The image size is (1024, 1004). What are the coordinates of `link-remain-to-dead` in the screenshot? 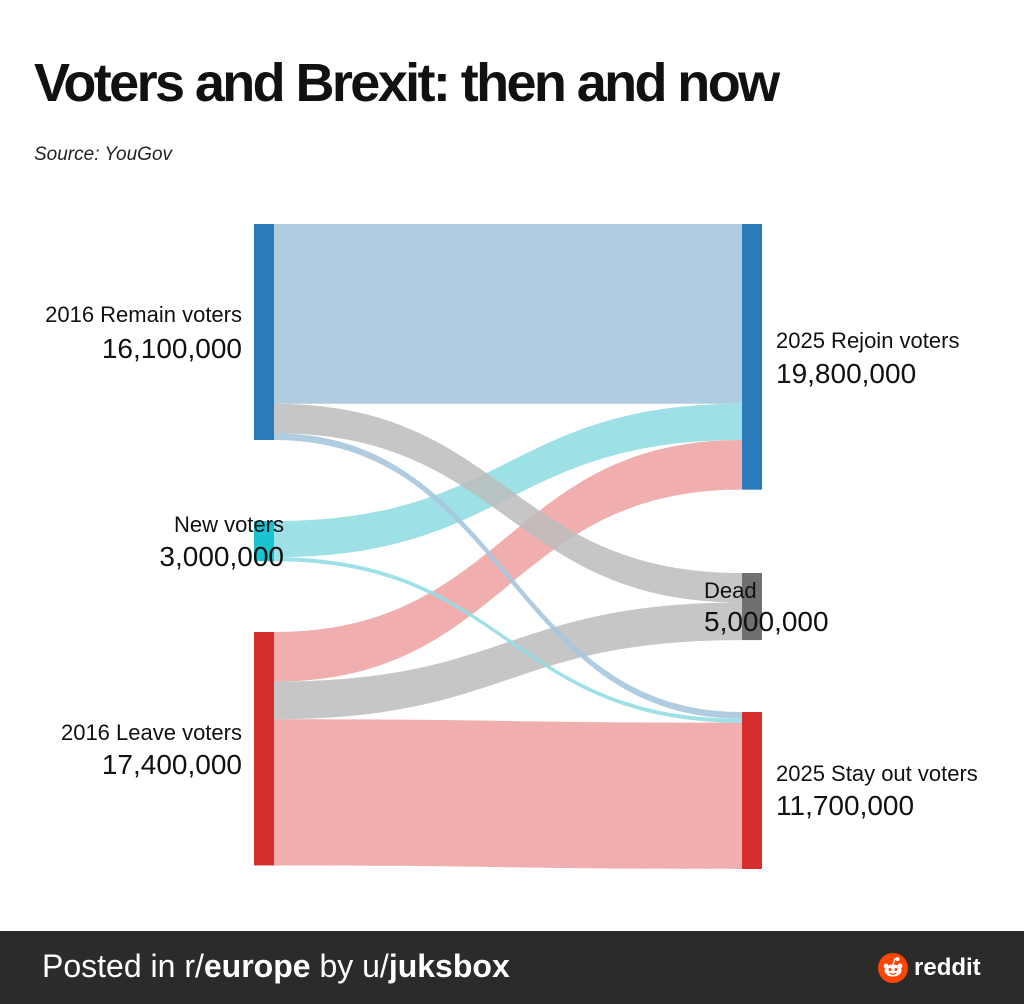 It's located at (508, 503).